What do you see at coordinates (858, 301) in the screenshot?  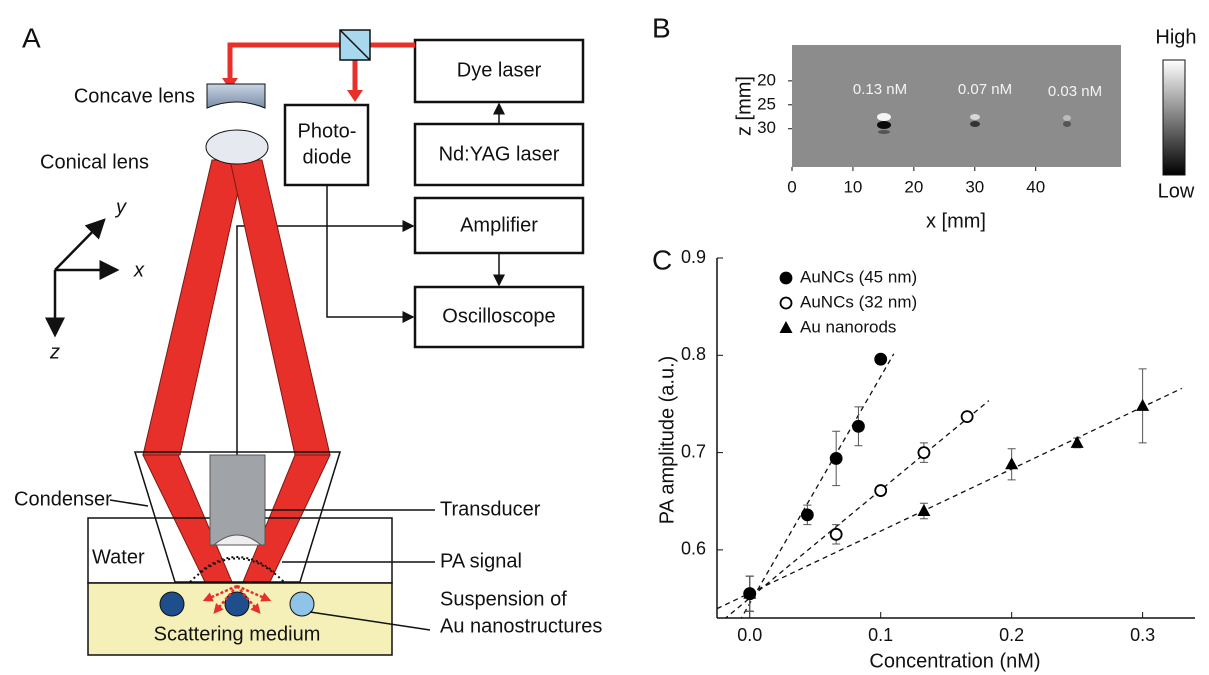 I see `legend-label: AuNCs (32 nm)` at bounding box center [858, 301].